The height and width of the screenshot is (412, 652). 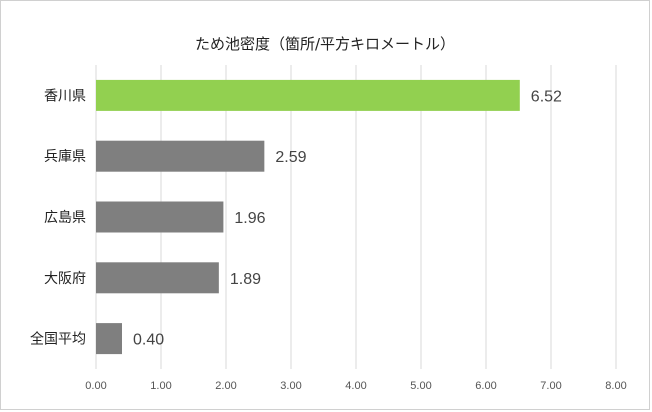 What do you see at coordinates (95, 386) in the screenshot?
I see `x-tick-label: 0.00` at bounding box center [95, 386].